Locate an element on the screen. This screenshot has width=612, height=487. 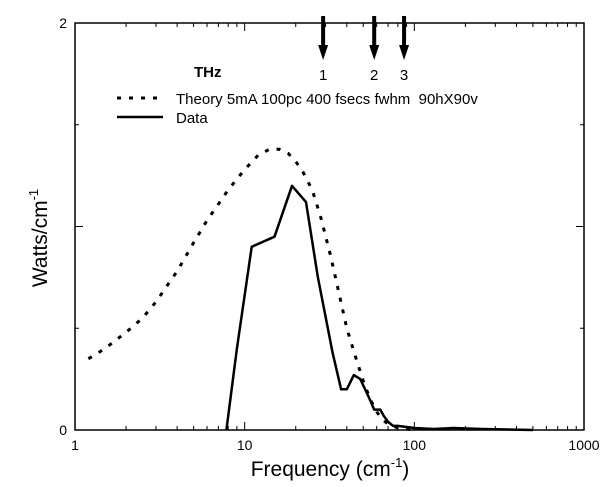
chart-title: THz is located at coordinates (208, 72).